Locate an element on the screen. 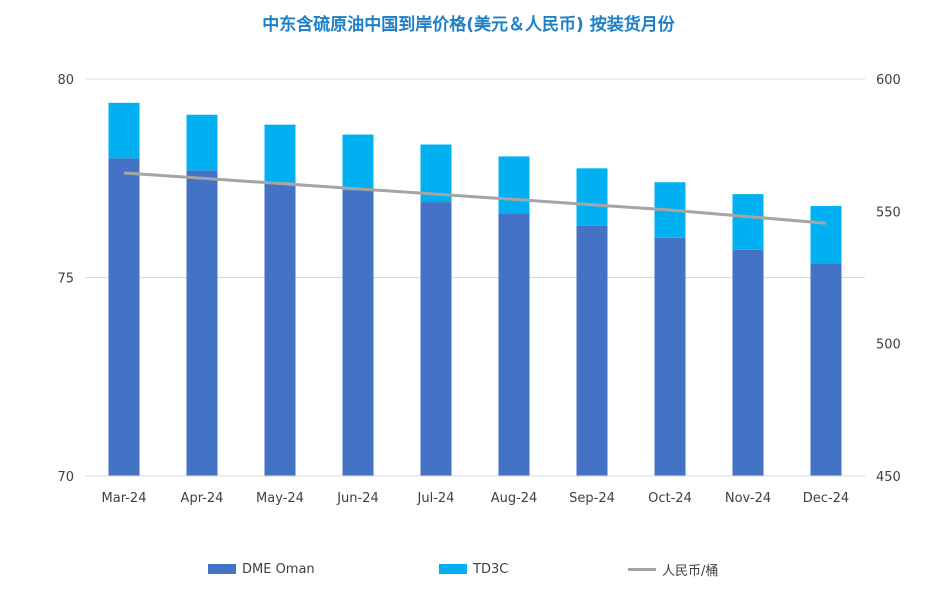  y-left-tick-label: 75 is located at coordinates (65, 279).